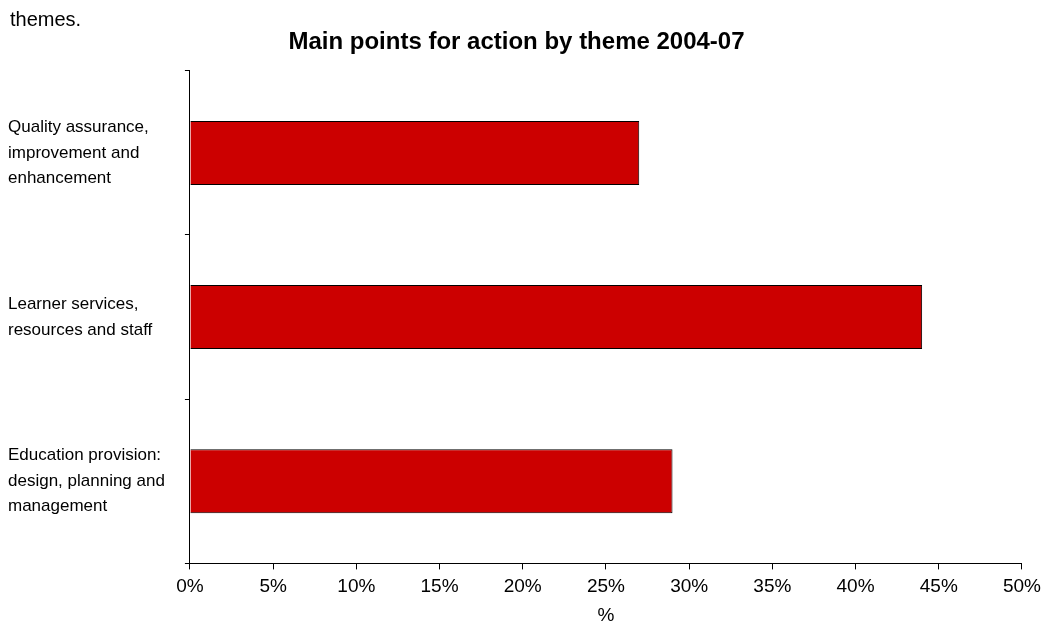 The width and height of the screenshot is (1055, 639). I want to click on text: themes., so click(46, 18).